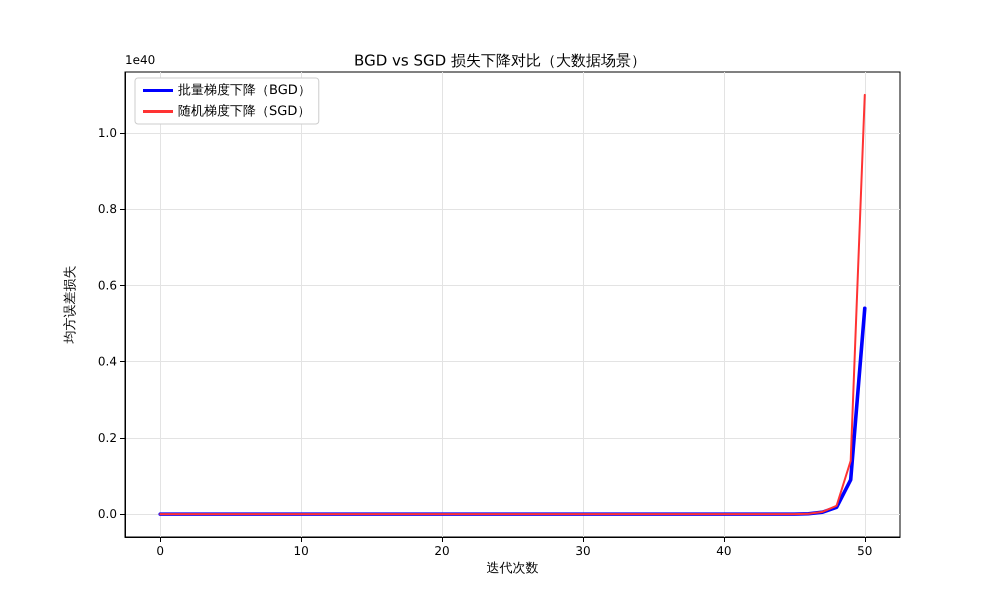 Image resolution: width=1000 pixels, height=600 pixels. I want to click on text: 1e40, so click(140, 60).